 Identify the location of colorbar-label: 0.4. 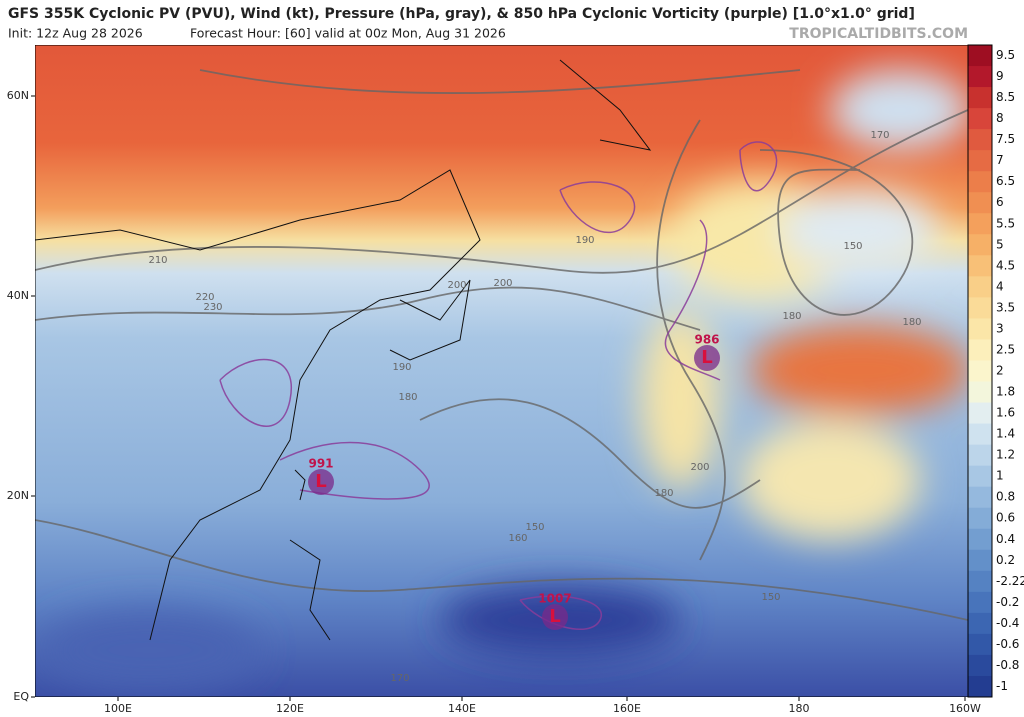
(1005, 539).